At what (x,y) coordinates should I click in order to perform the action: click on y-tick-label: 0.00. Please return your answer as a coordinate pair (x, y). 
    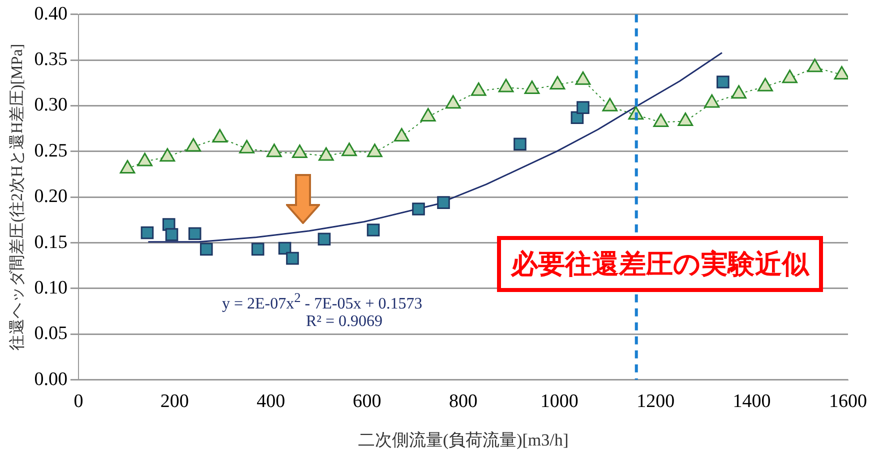
    Looking at the image, I should click on (51, 379).